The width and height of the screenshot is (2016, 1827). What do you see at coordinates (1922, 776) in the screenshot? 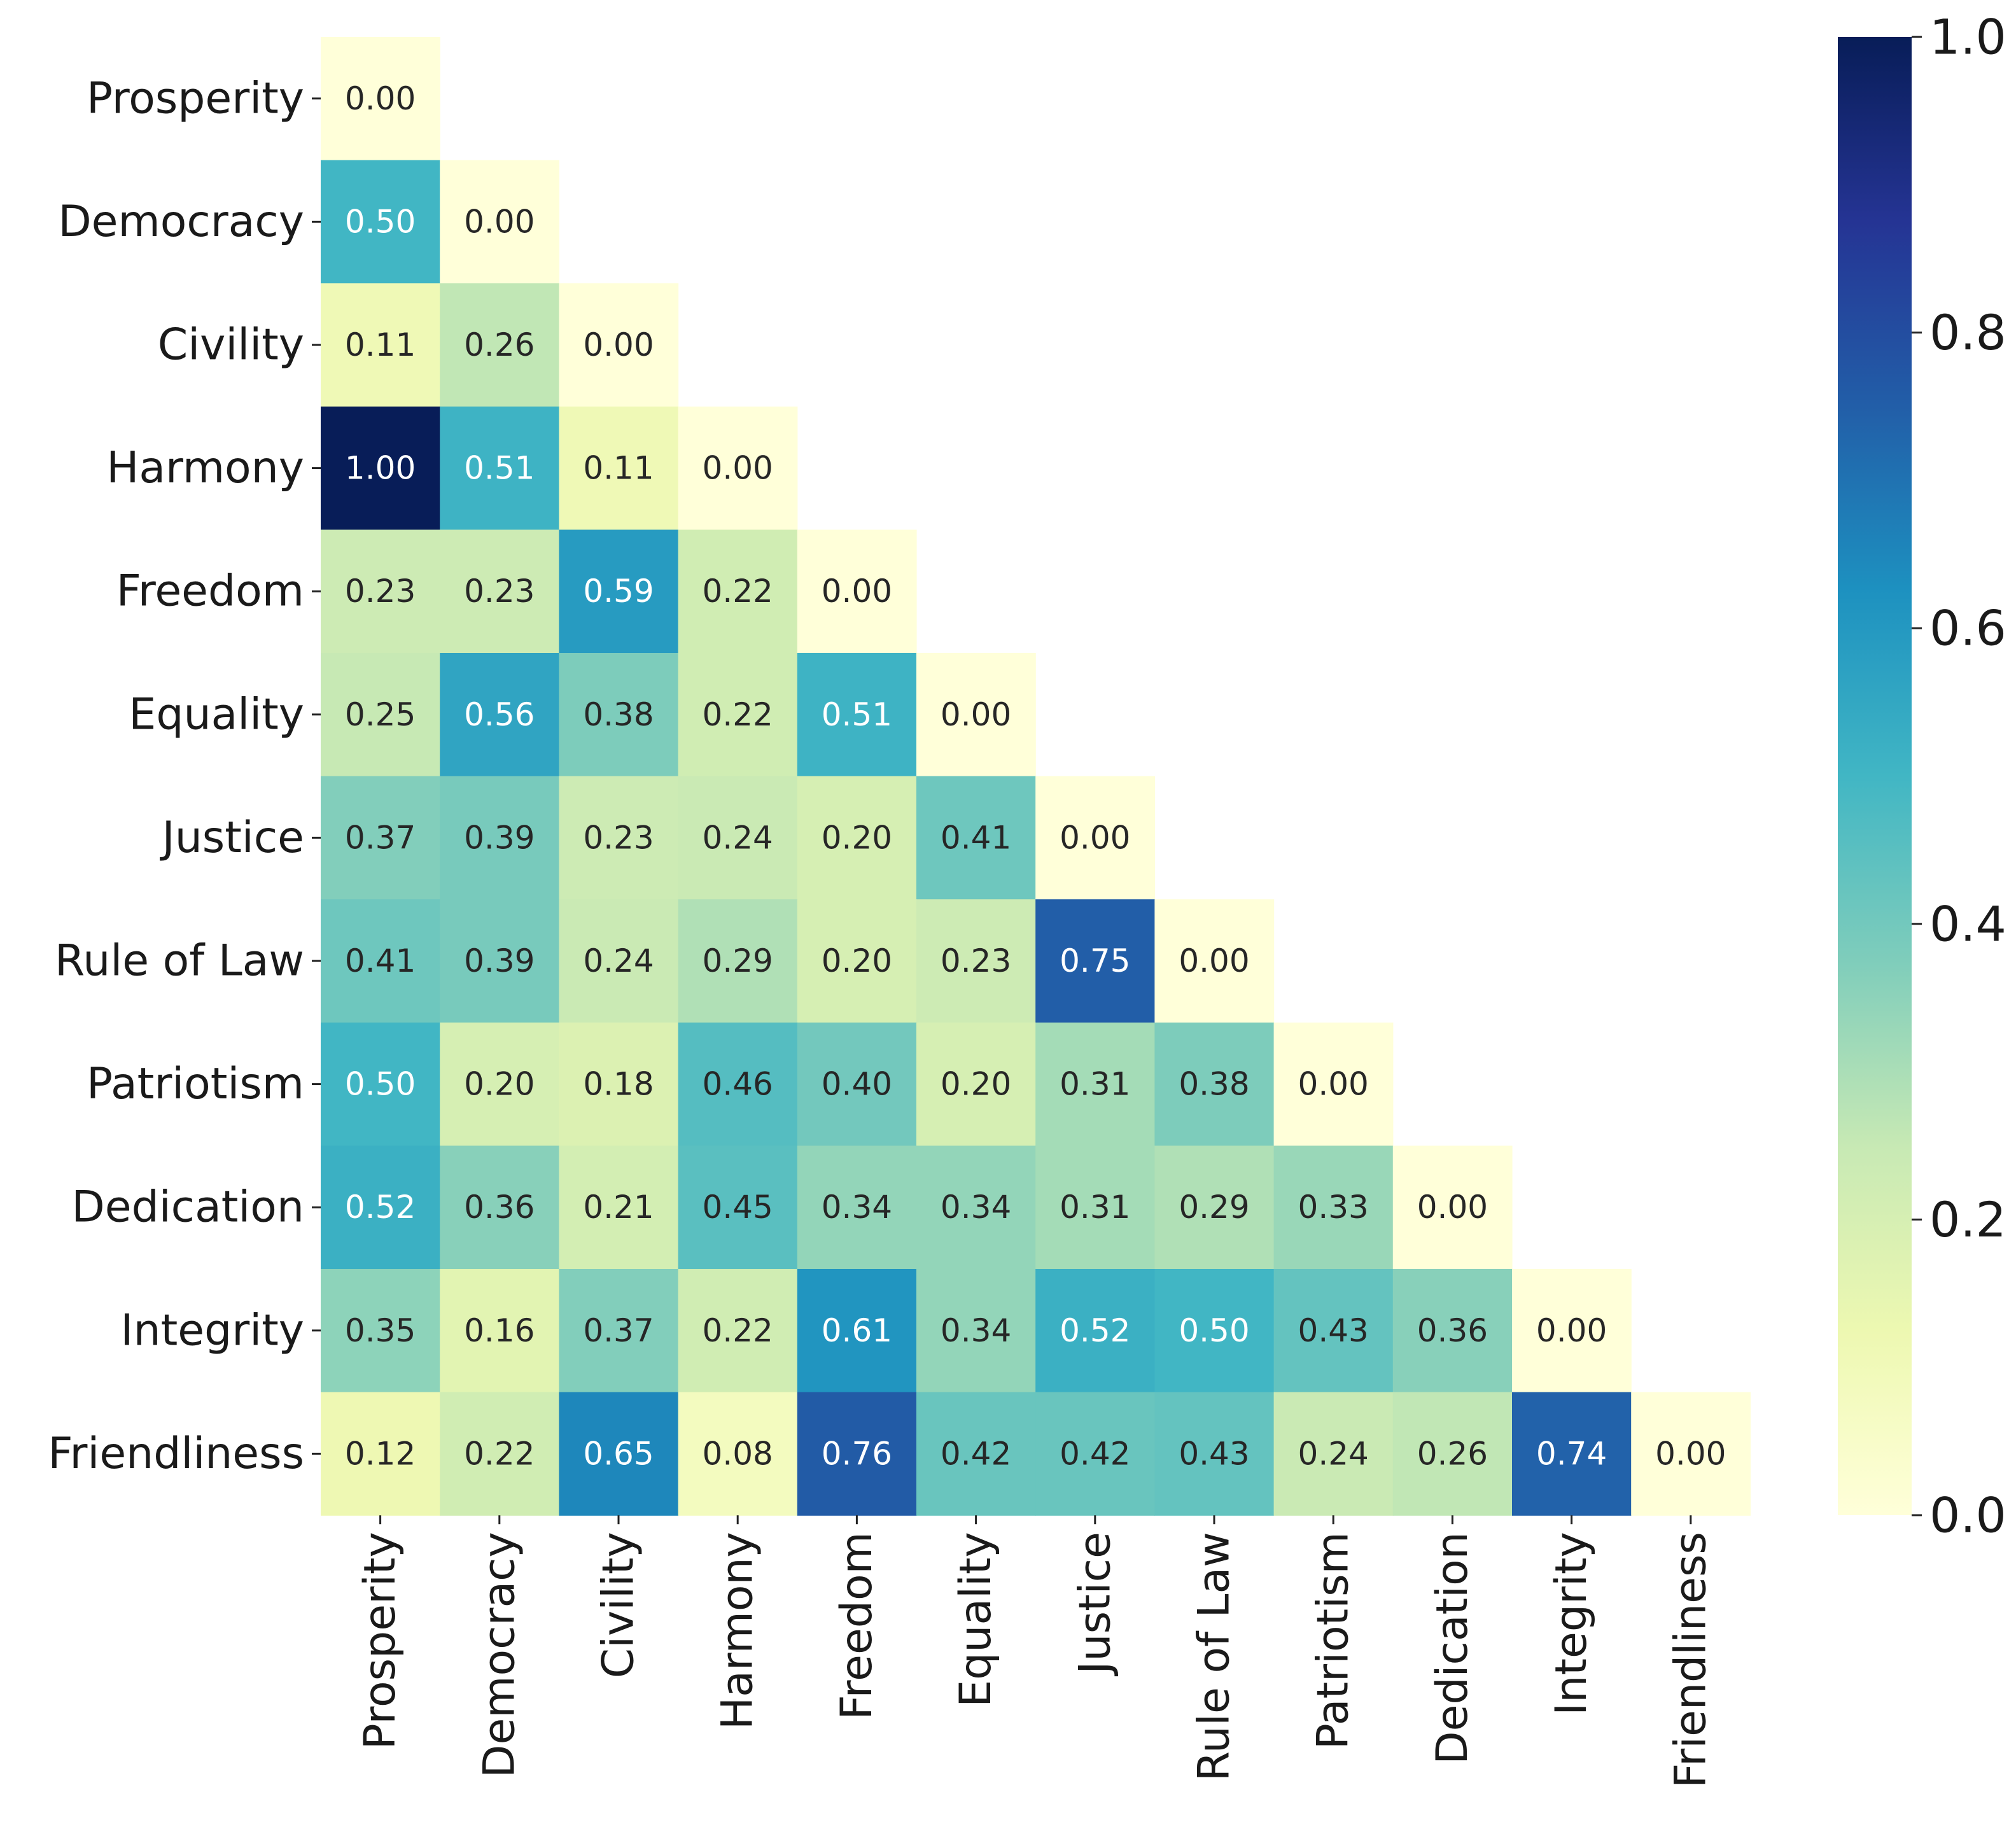
I see `colorbar: 0.0 0.2 0.4 0.6 0.8 1.0` at bounding box center [1922, 776].